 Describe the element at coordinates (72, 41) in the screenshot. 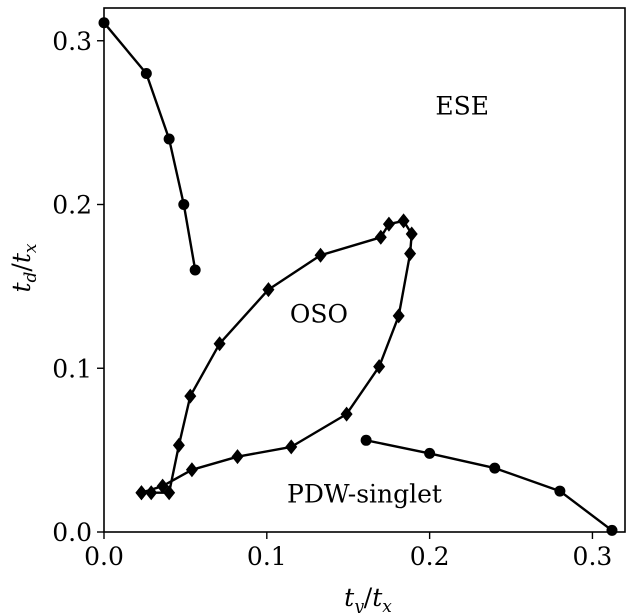

I see `y-tick-label: 0.3` at that location.